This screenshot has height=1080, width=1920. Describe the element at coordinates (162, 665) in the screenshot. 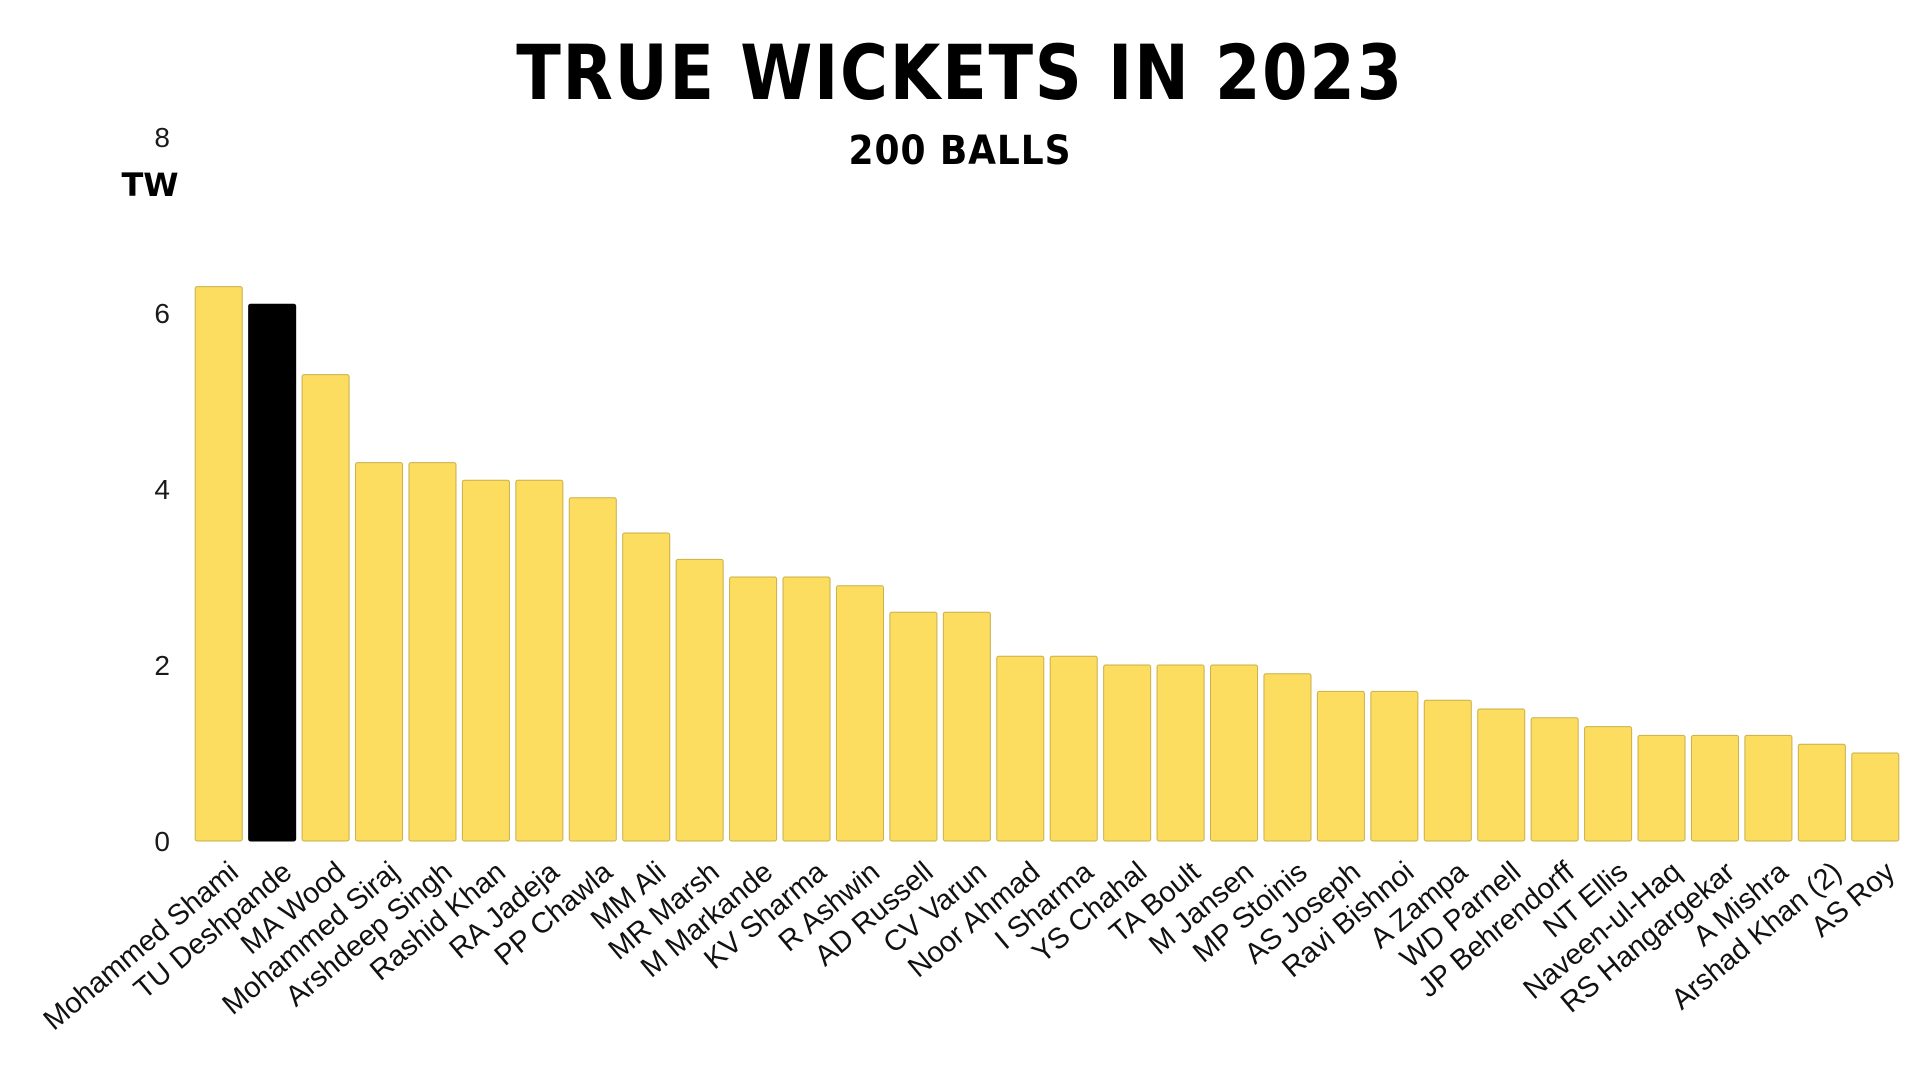

I see `y-tick-label: 2` at that location.